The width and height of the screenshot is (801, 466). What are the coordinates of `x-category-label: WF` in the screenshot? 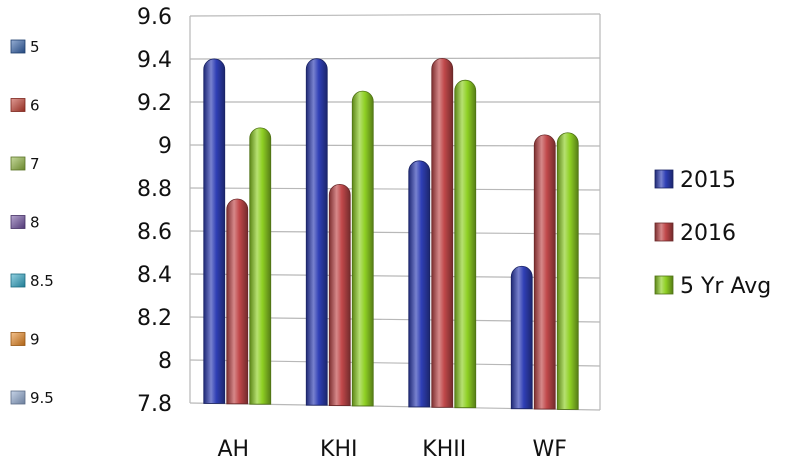 It's located at (550, 449).